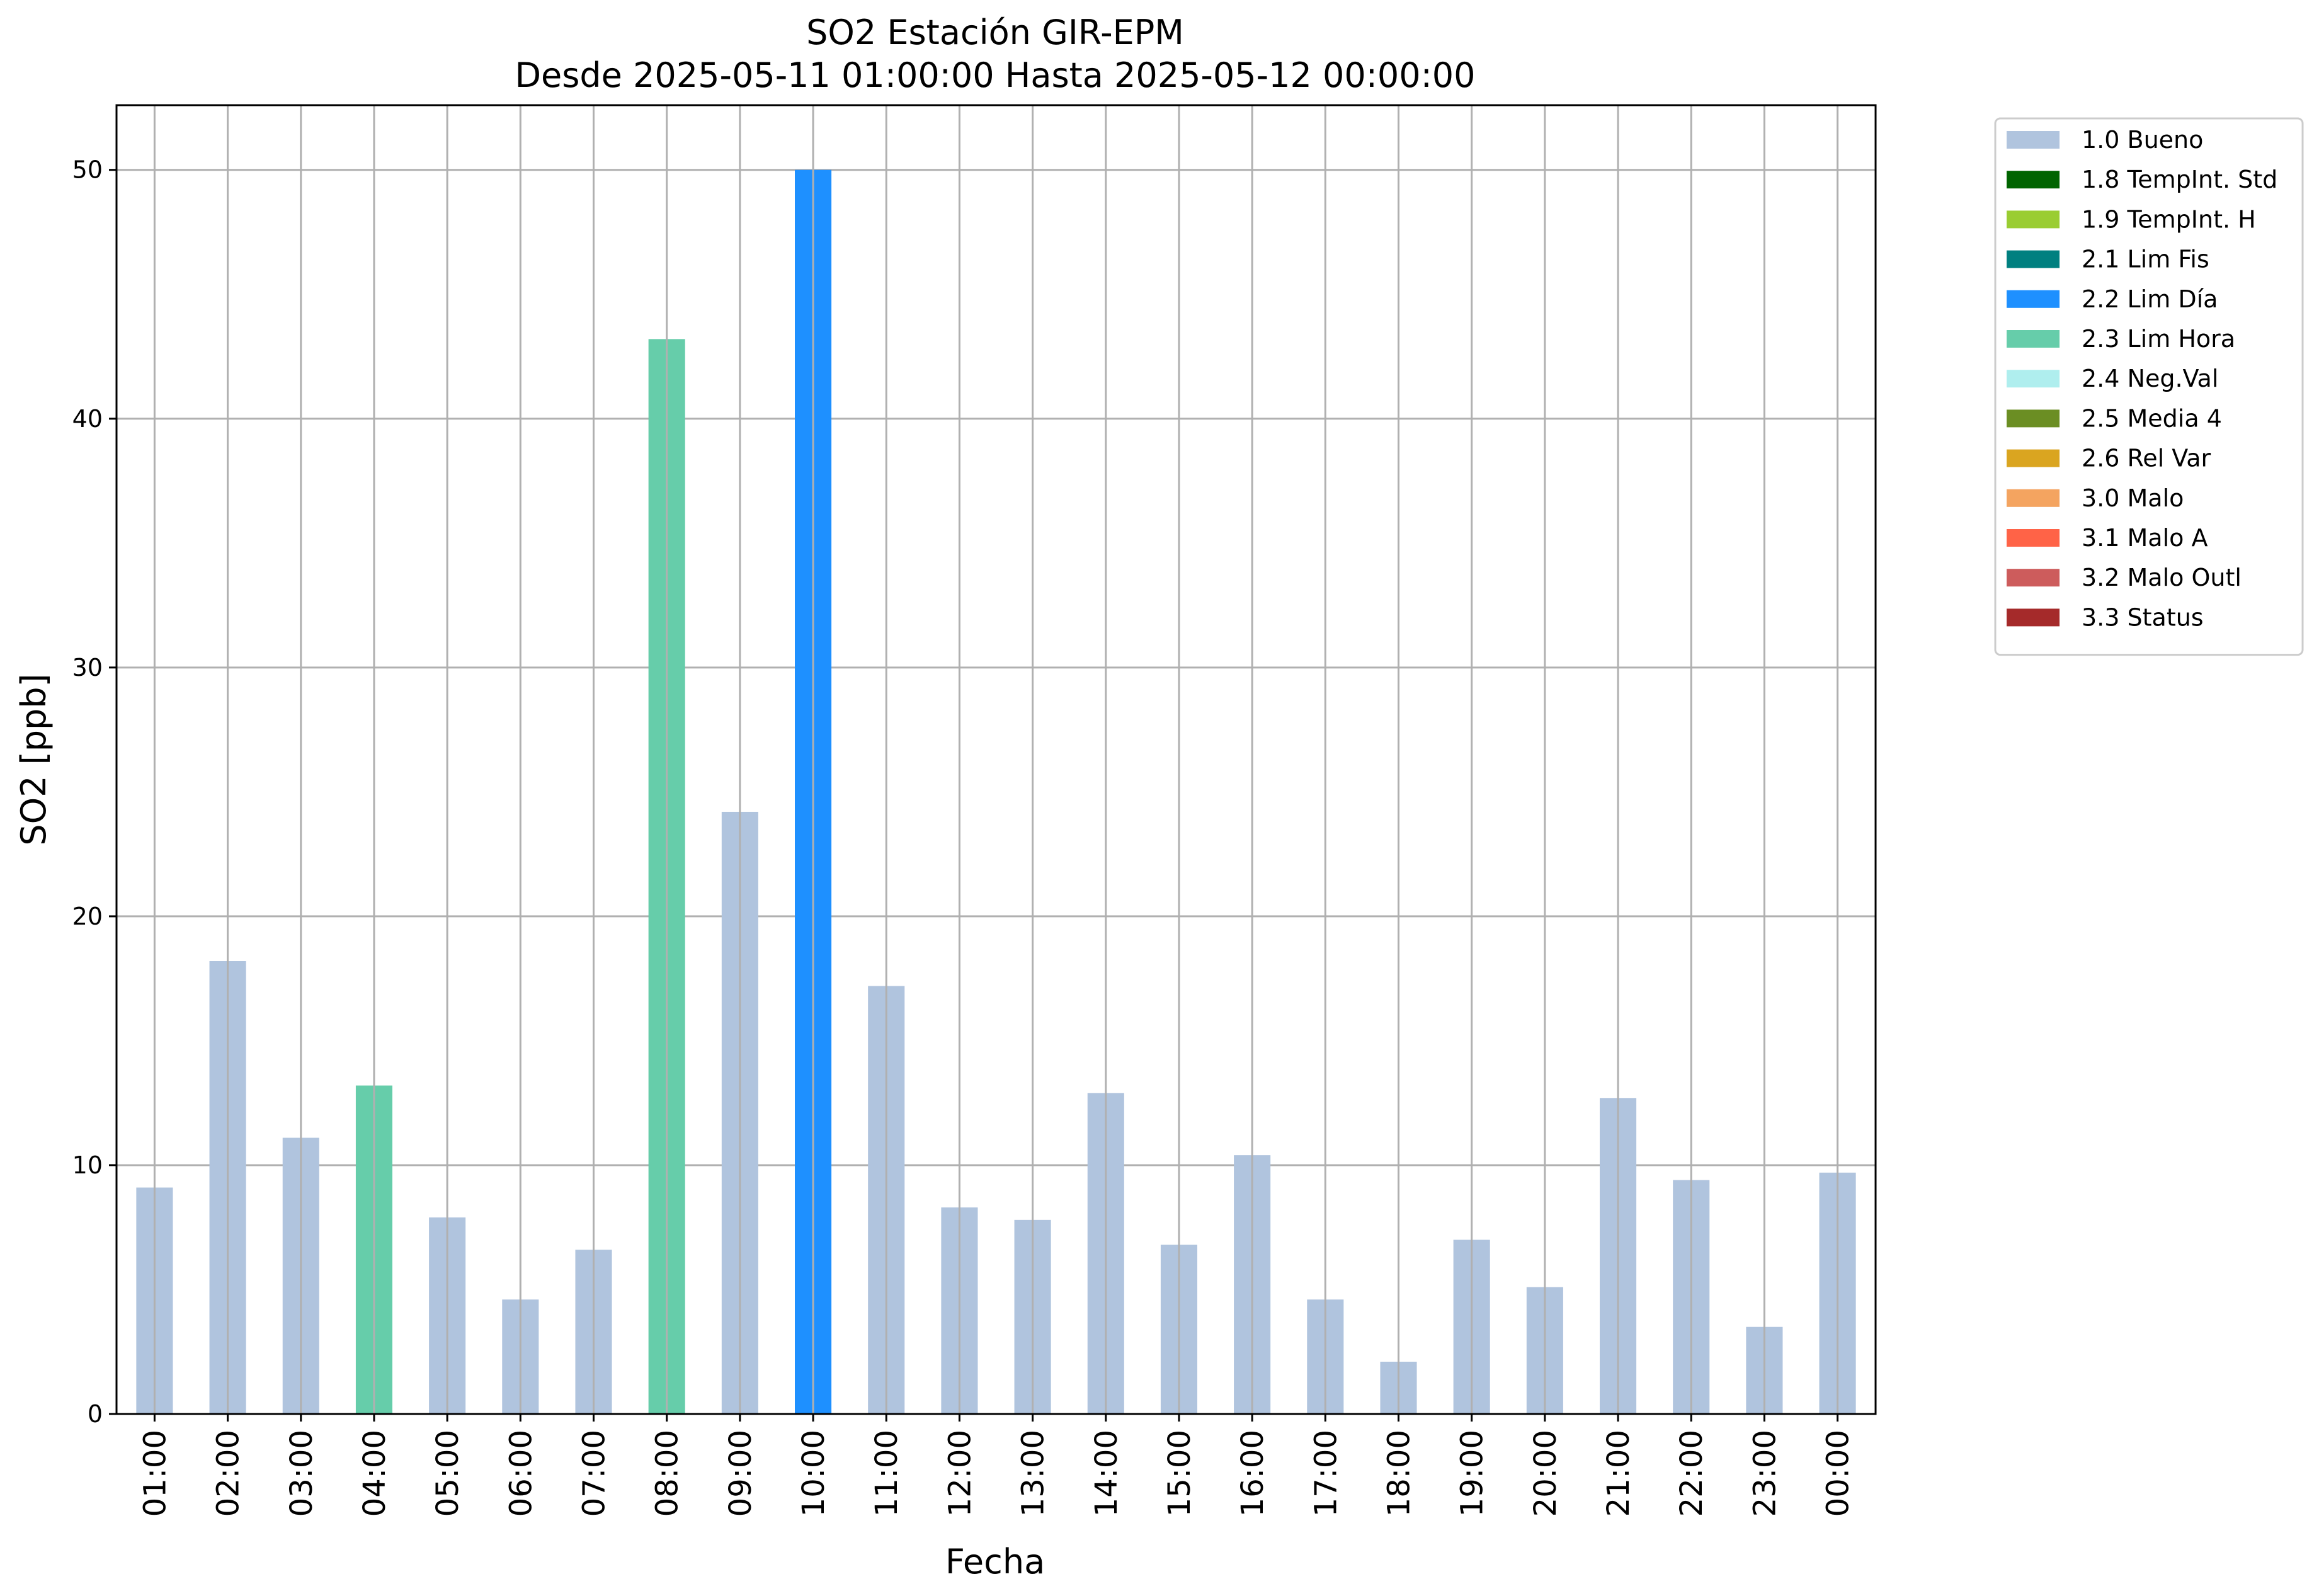  I want to click on x-tick-label: 18:00, so click(1398, 1473).